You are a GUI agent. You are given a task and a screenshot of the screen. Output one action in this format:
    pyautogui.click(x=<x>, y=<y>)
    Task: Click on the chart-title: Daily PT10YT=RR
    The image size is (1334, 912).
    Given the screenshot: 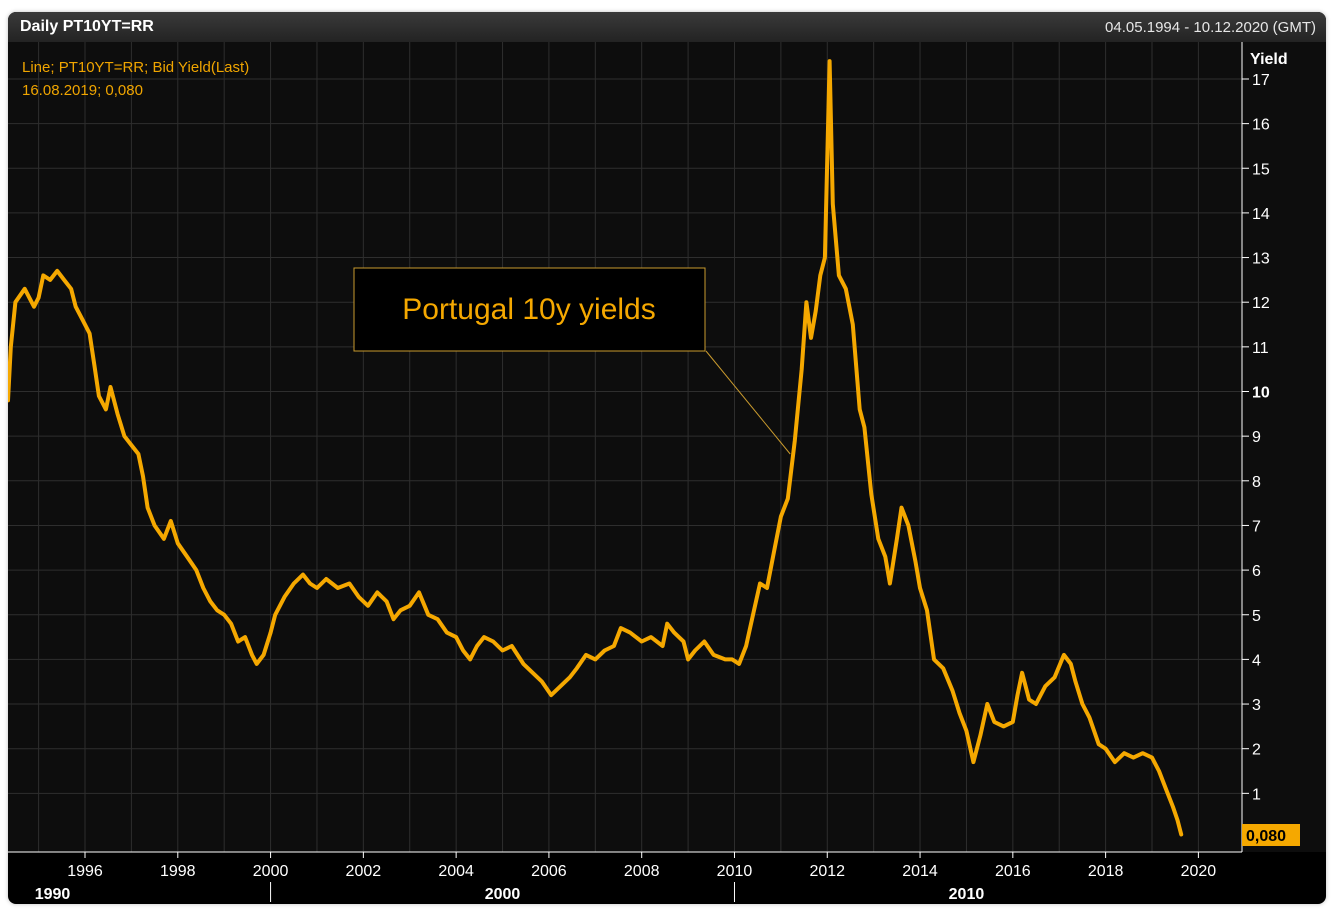 What is the action you would take?
    pyautogui.click(x=87, y=26)
    